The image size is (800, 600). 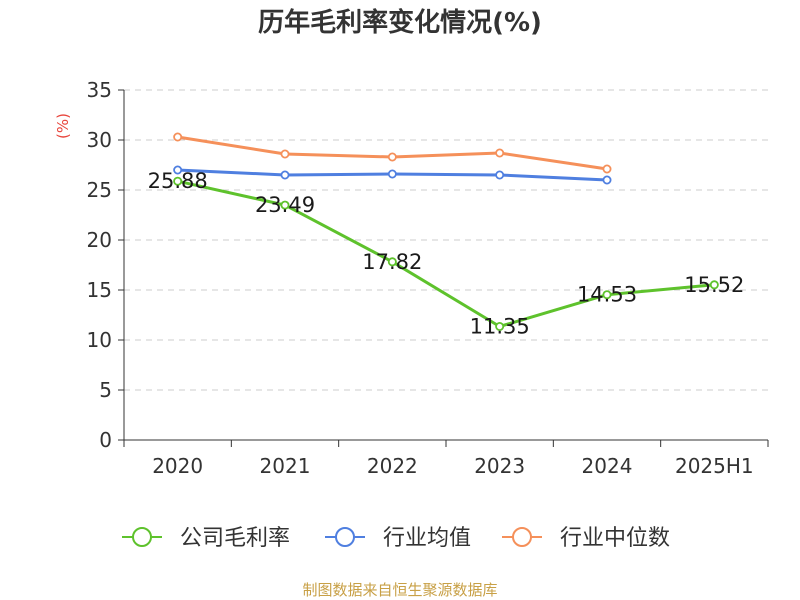 I want to click on x-tick-label: 2020, so click(x=177, y=466).